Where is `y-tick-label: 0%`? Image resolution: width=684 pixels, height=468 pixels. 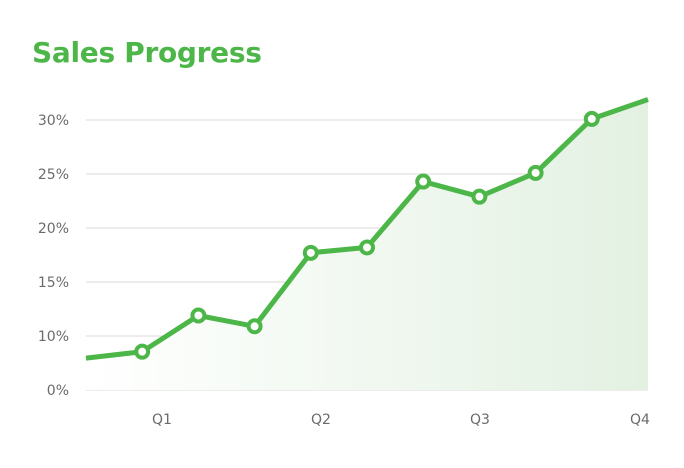
y-tick-label: 0% is located at coordinates (58, 391).